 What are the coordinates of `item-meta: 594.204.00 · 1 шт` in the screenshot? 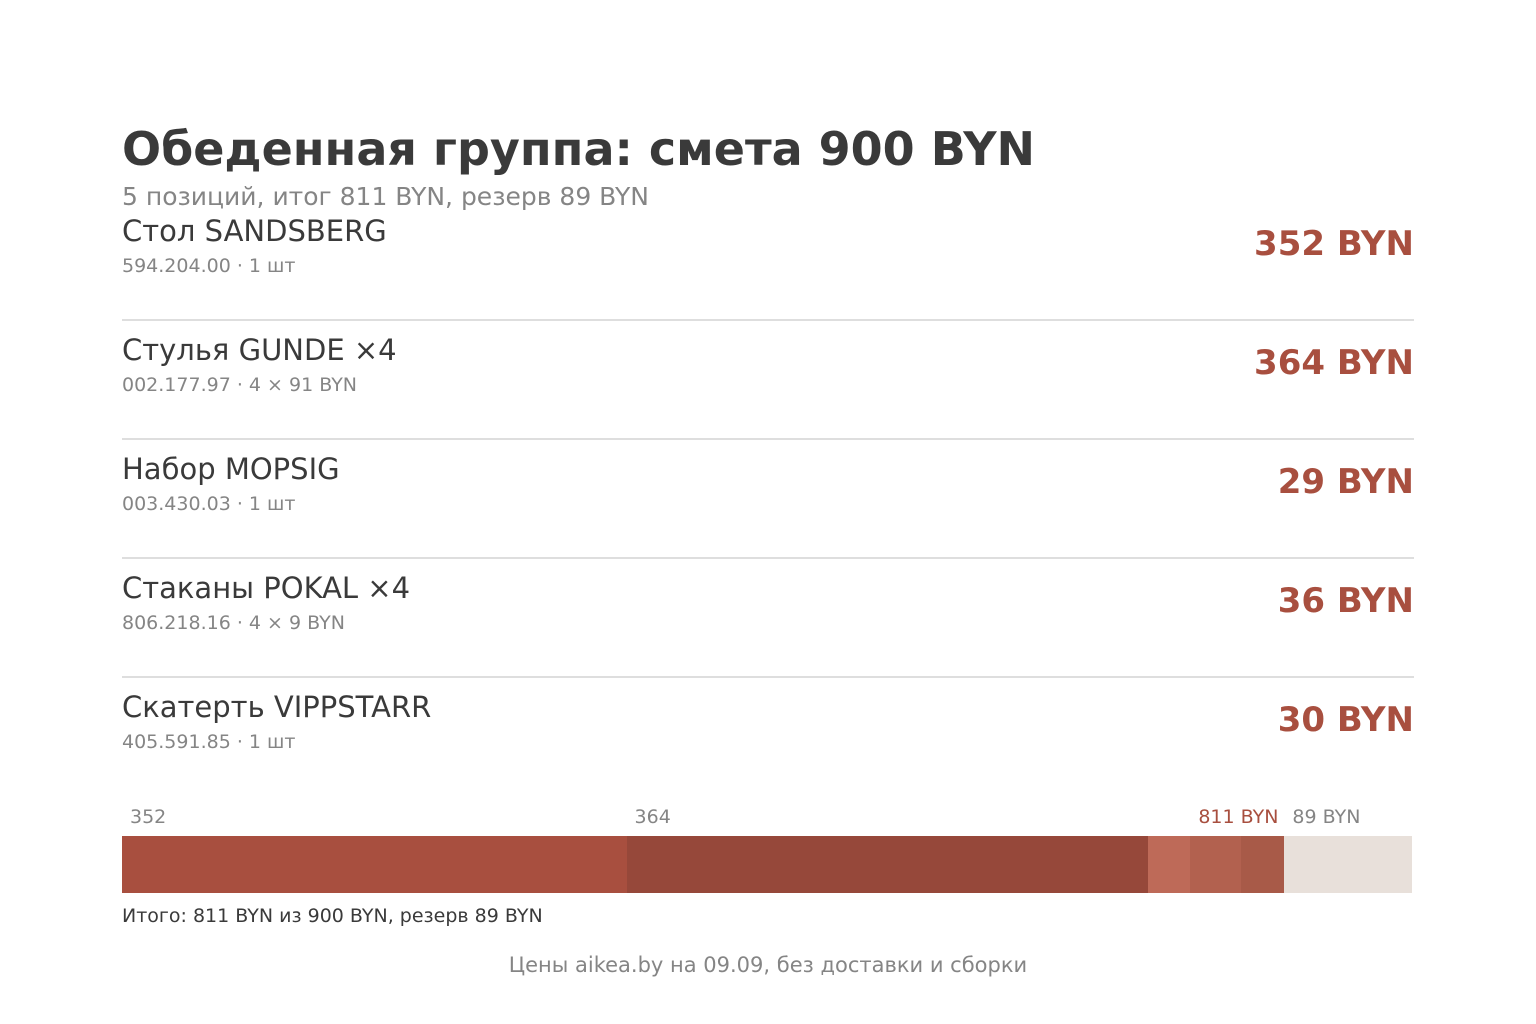 It's located at (209, 266).